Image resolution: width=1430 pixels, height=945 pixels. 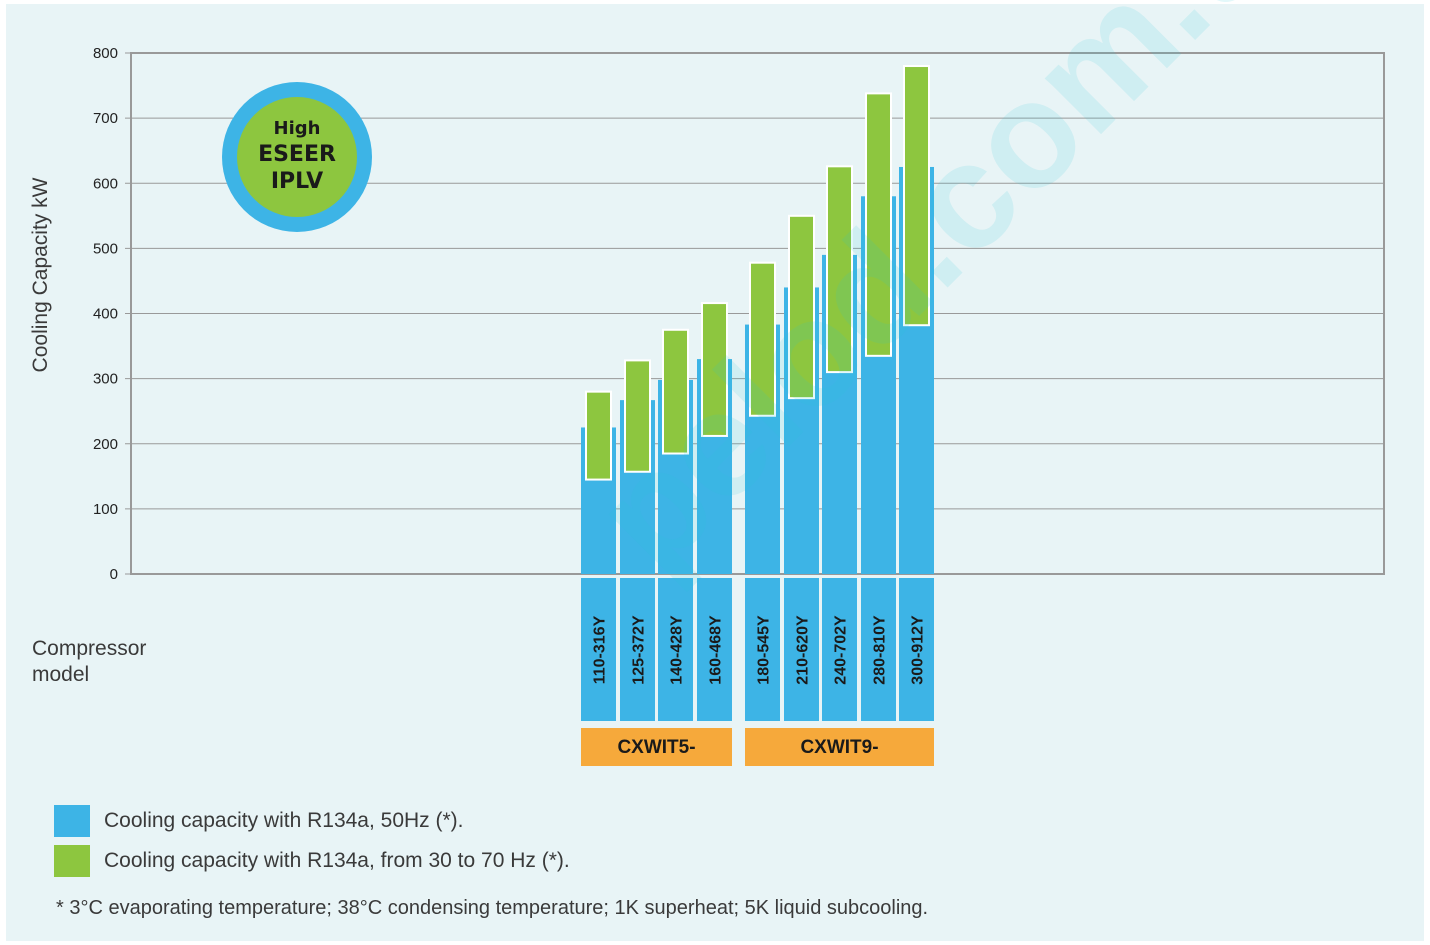 I want to click on x-tick-label: 240-702Y, so click(x=841, y=650).